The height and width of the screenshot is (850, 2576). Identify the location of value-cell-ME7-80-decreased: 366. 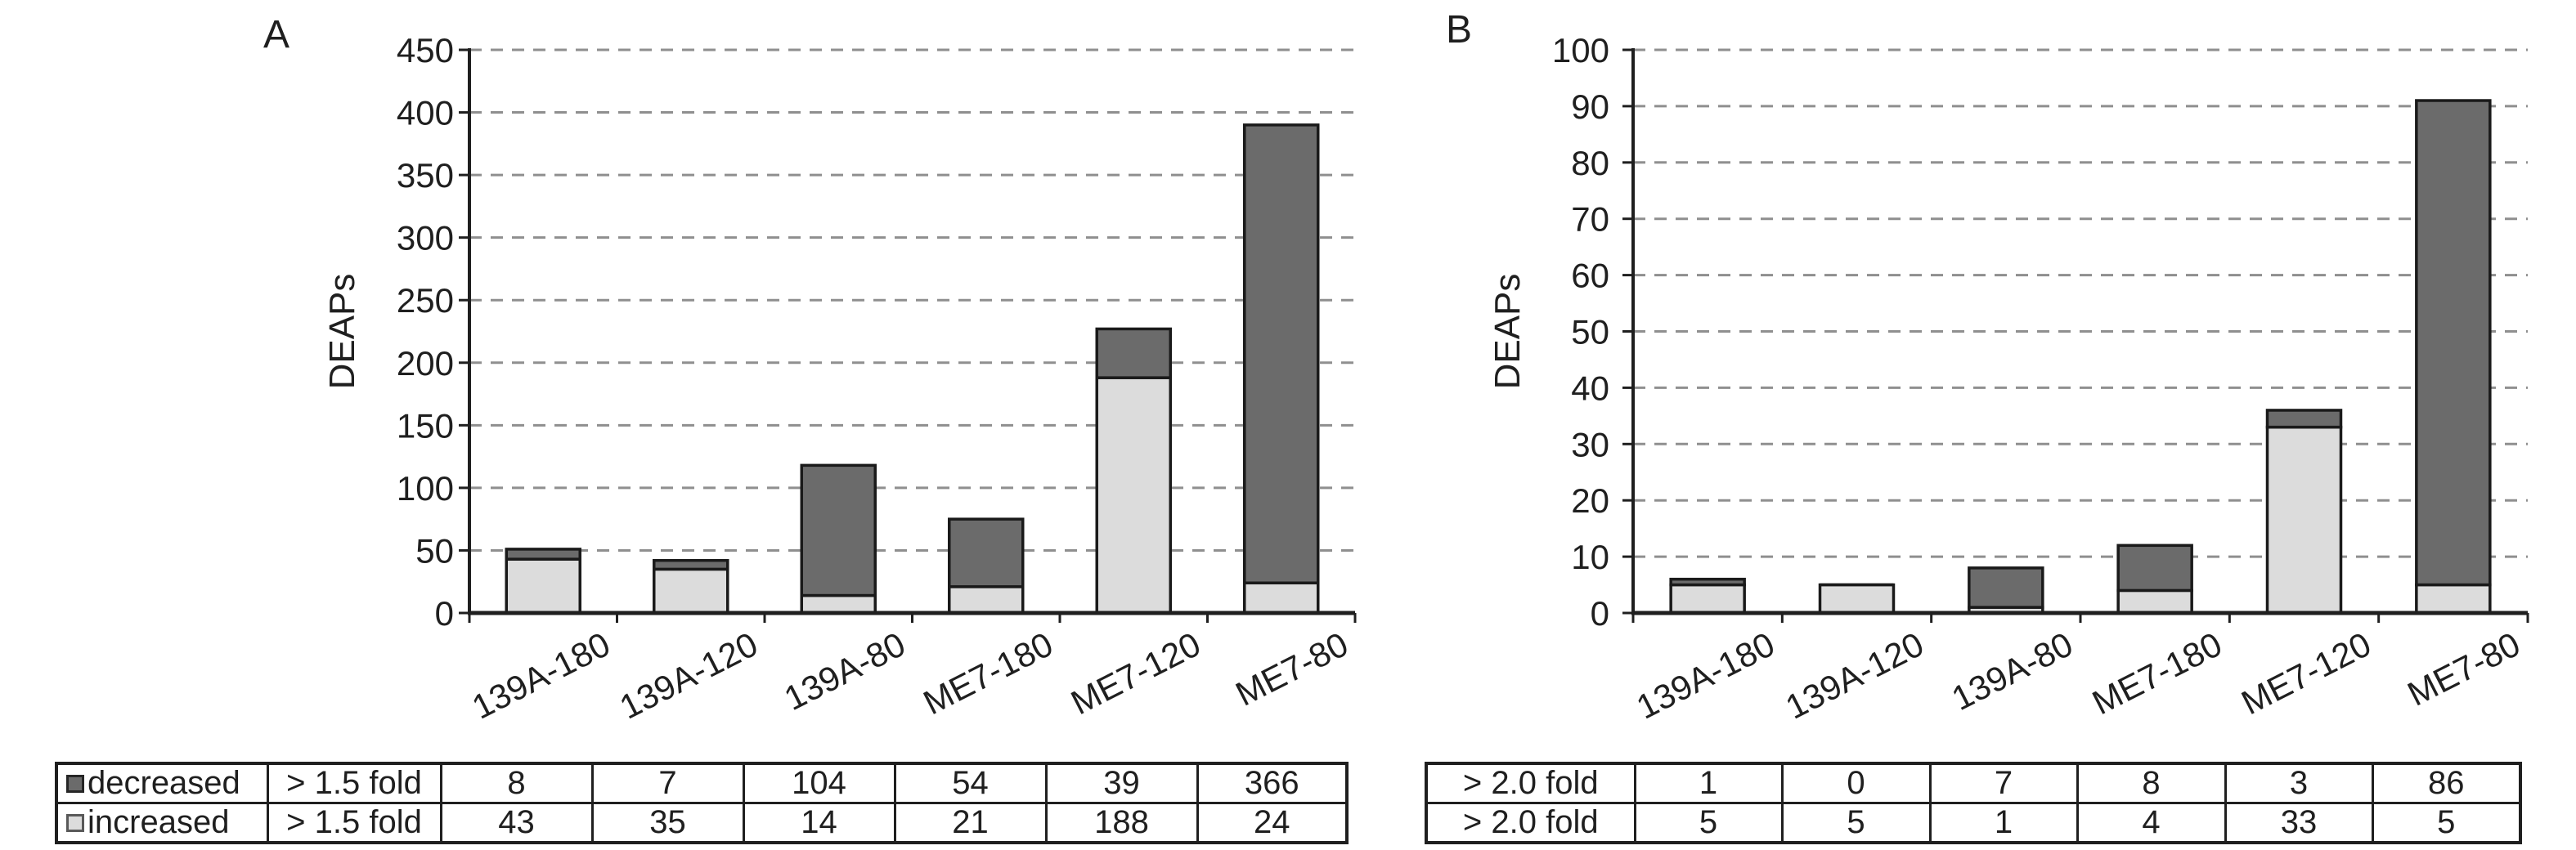
(1273, 783).